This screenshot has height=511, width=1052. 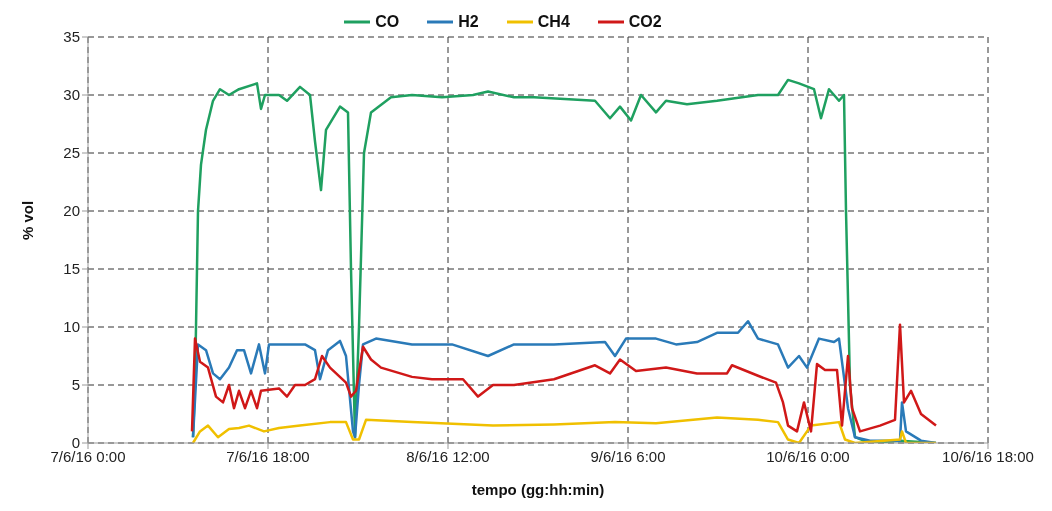 What do you see at coordinates (71, 37) in the screenshot?
I see `y-tick-label: 35` at bounding box center [71, 37].